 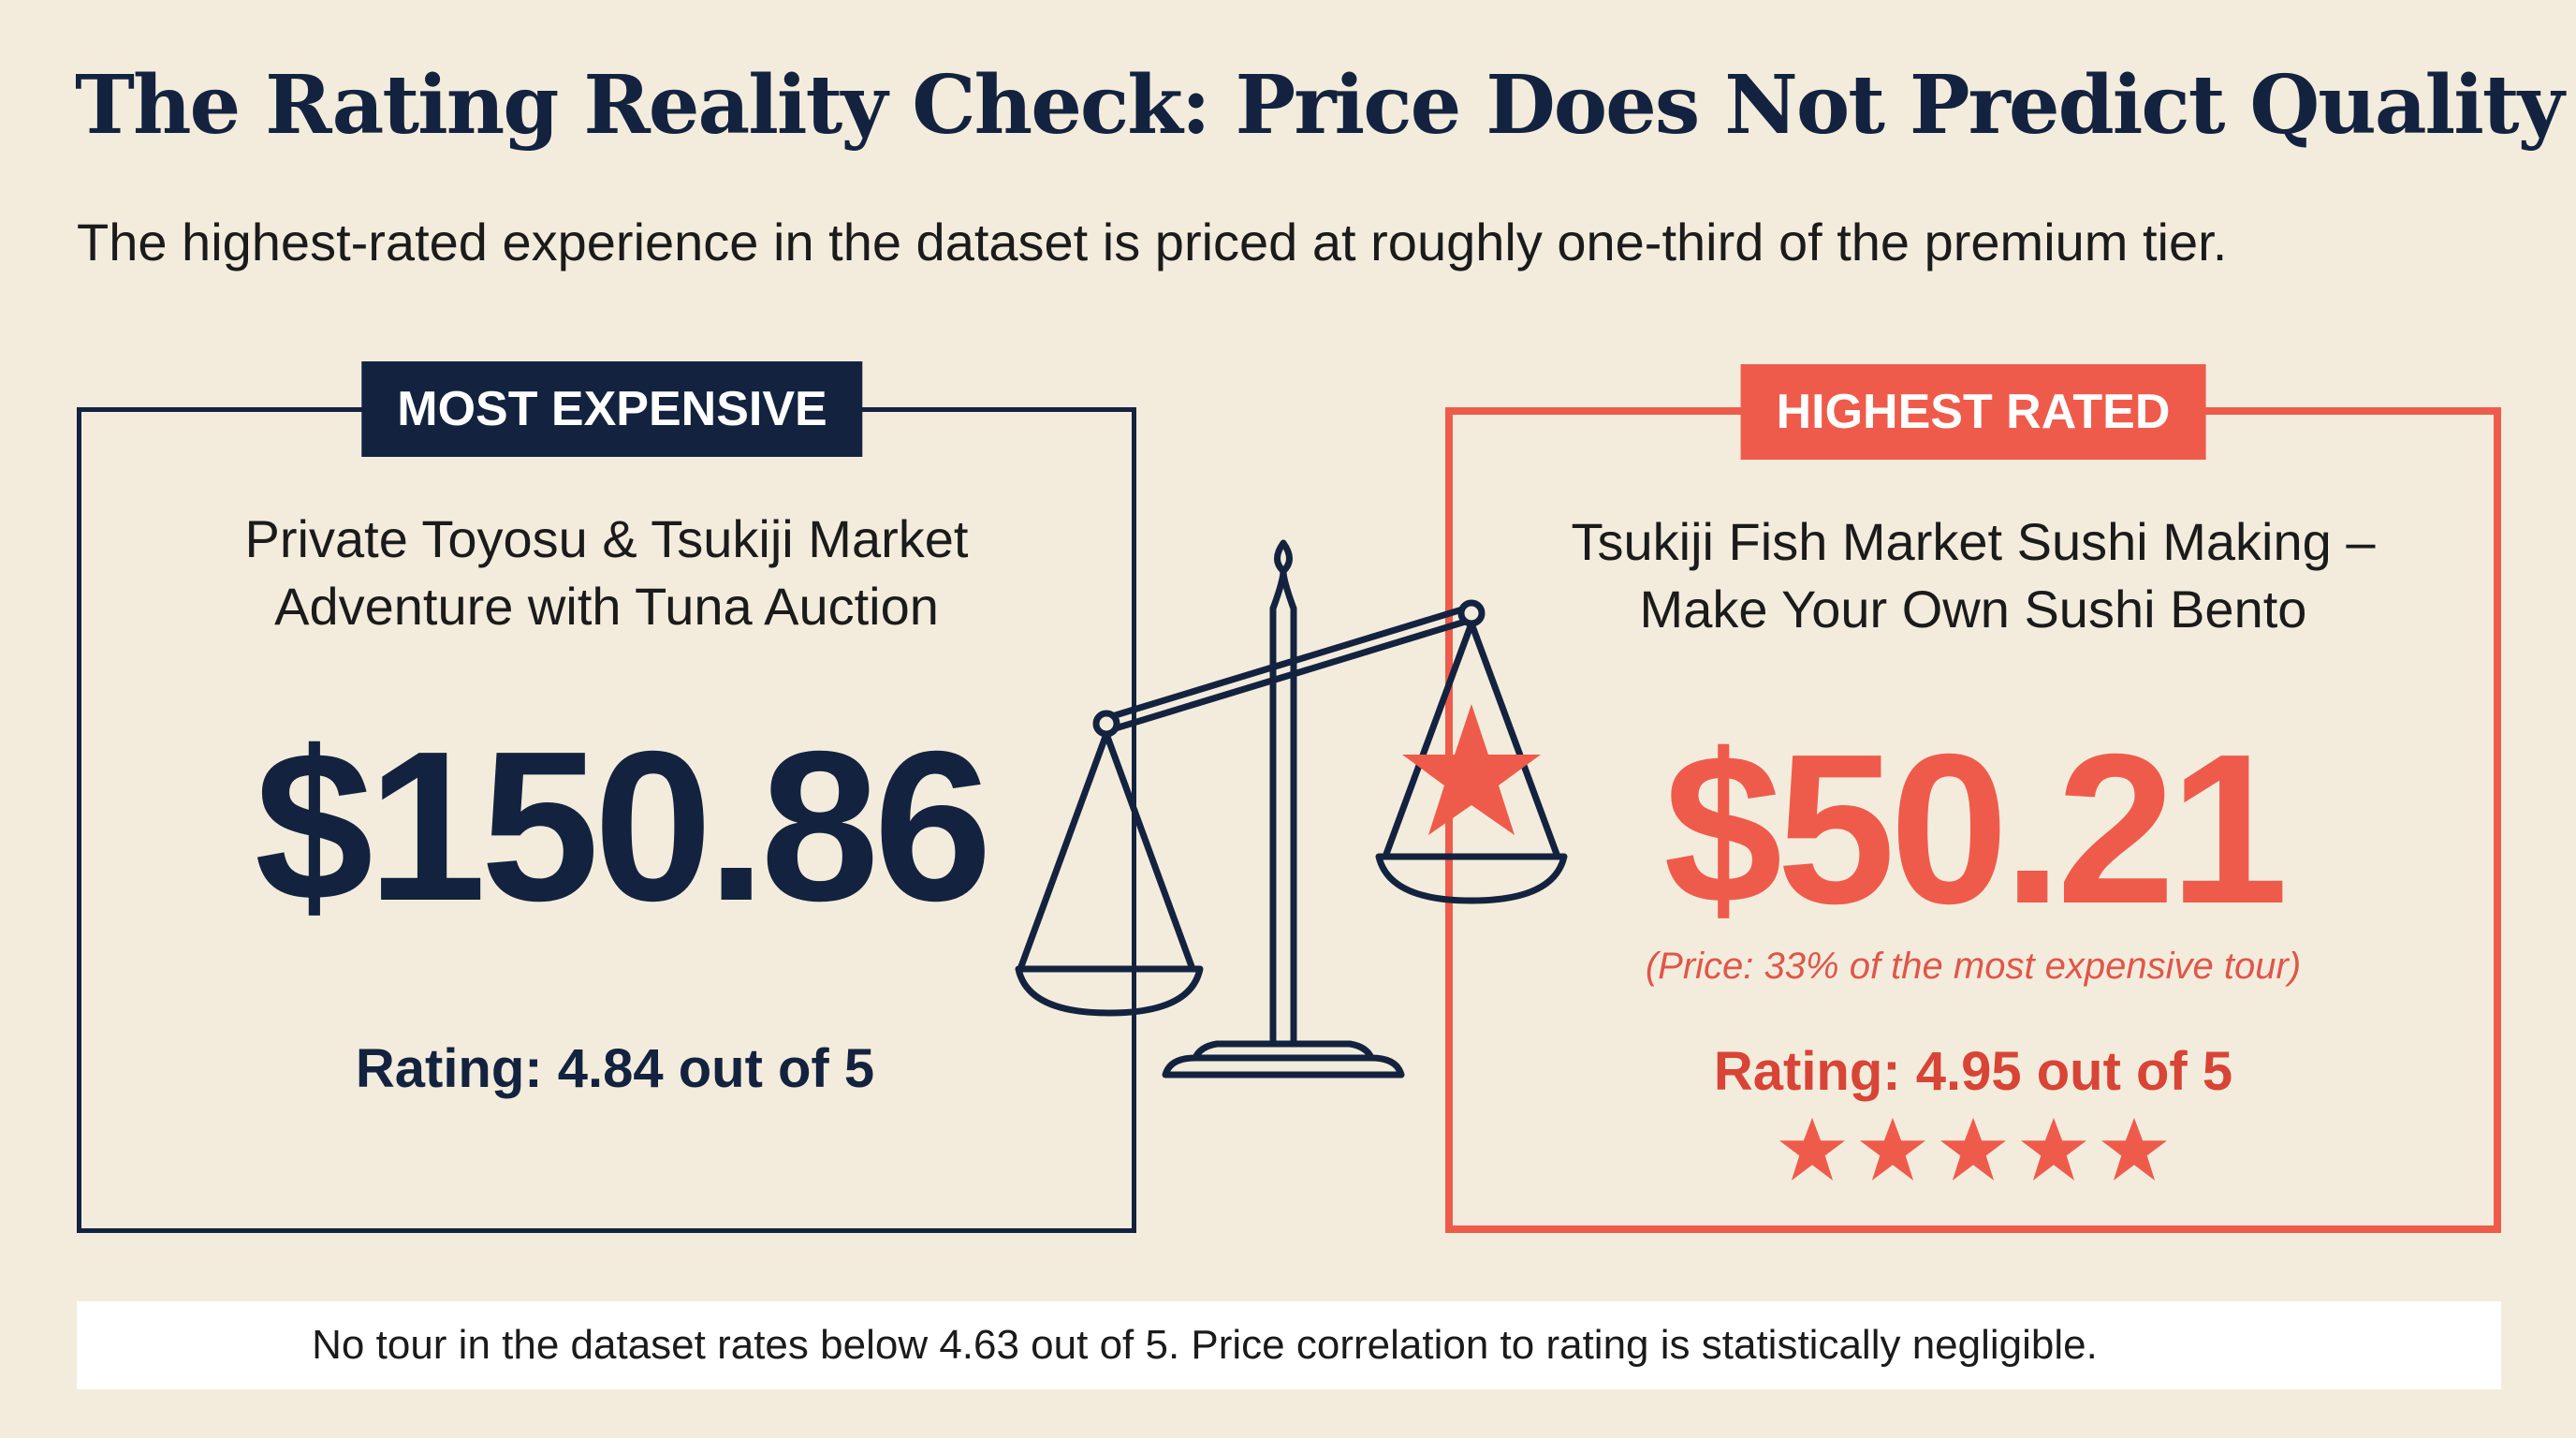 What do you see at coordinates (615, 1068) in the screenshot?
I see `most-expensive-rating: Rating: 4.84 out of 5` at bounding box center [615, 1068].